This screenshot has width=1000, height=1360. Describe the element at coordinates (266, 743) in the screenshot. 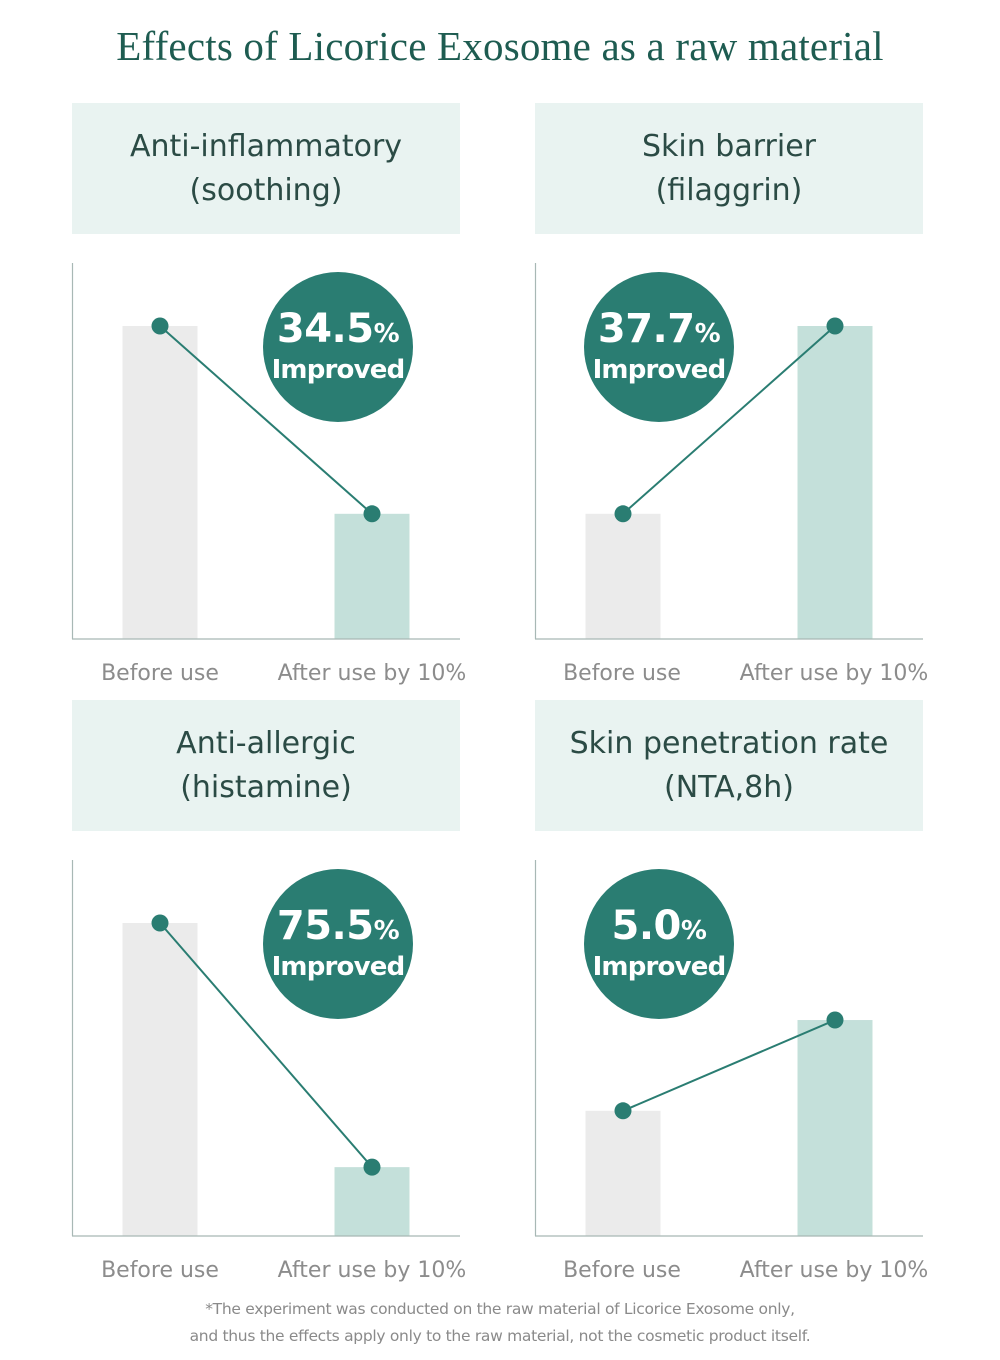

I see `panel-title: Anti-allergic` at that location.